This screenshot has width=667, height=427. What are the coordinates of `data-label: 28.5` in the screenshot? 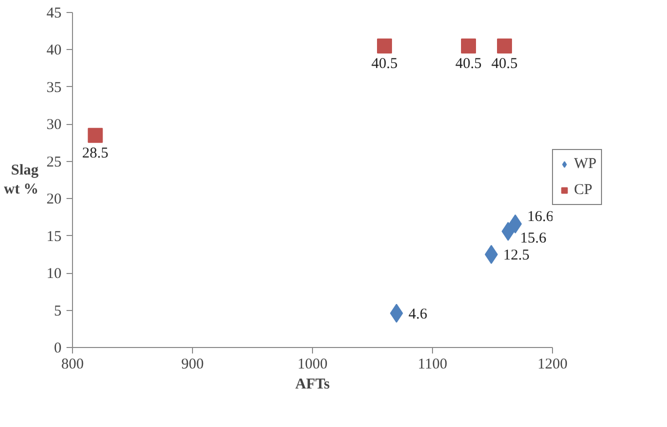 It's located at (95, 153).